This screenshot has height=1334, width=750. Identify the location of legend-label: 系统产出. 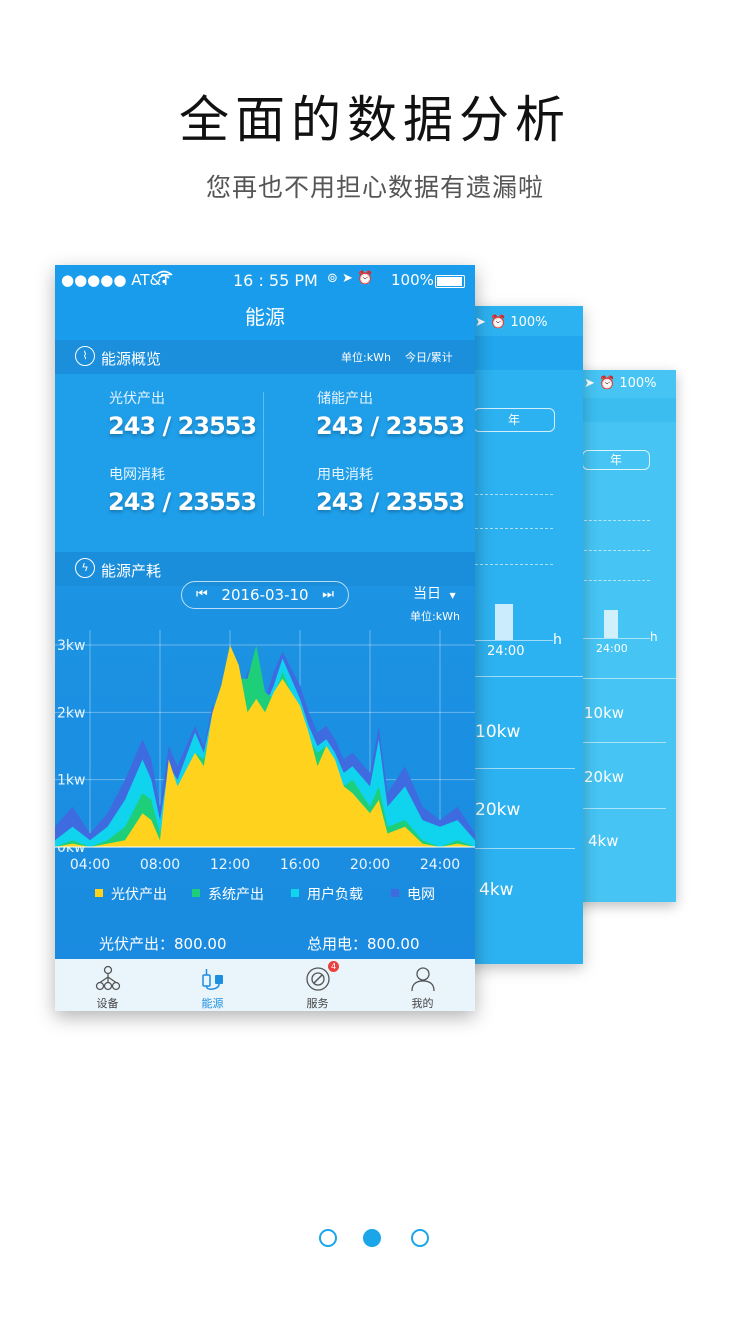
(236, 895).